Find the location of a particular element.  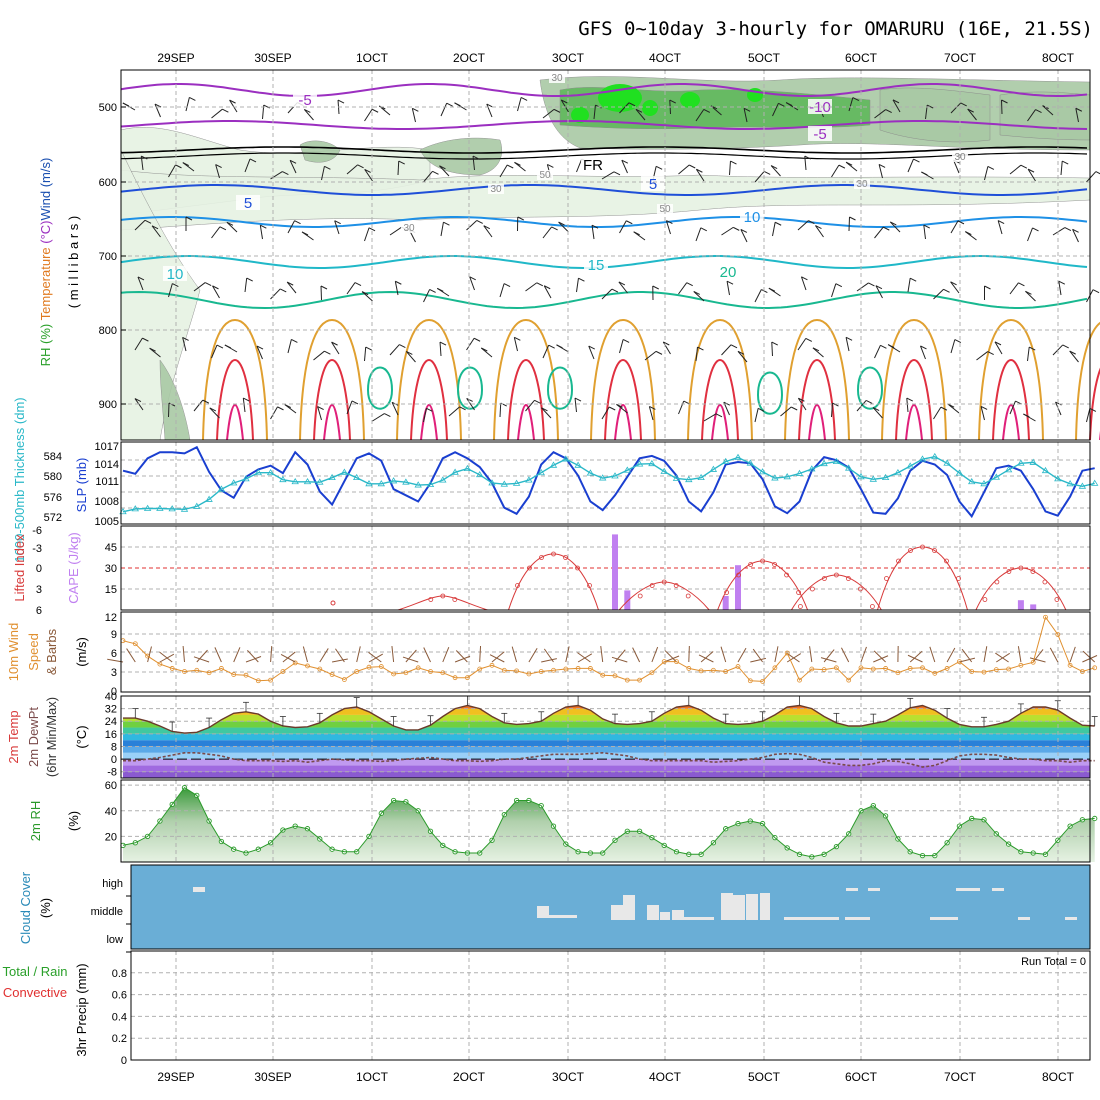

top-day-label: 3OCT is located at coordinates (568, 58).